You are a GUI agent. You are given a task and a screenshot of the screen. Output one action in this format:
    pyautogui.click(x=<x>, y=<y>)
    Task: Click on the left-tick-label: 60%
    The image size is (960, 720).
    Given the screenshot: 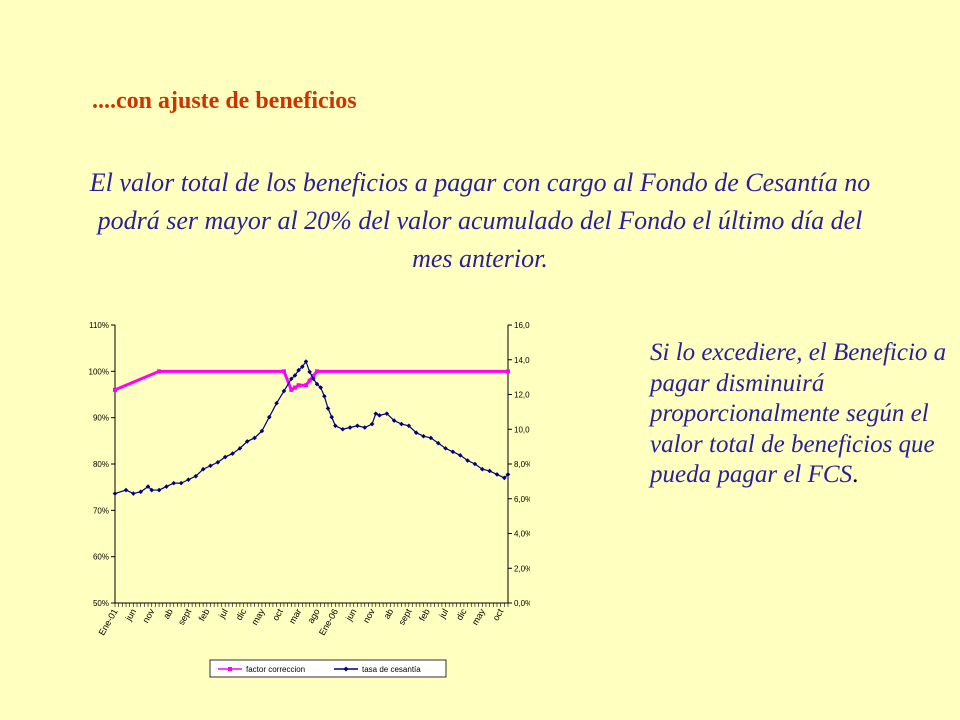 What is the action you would take?
    pyautogui.click(x=101, y=557)
    